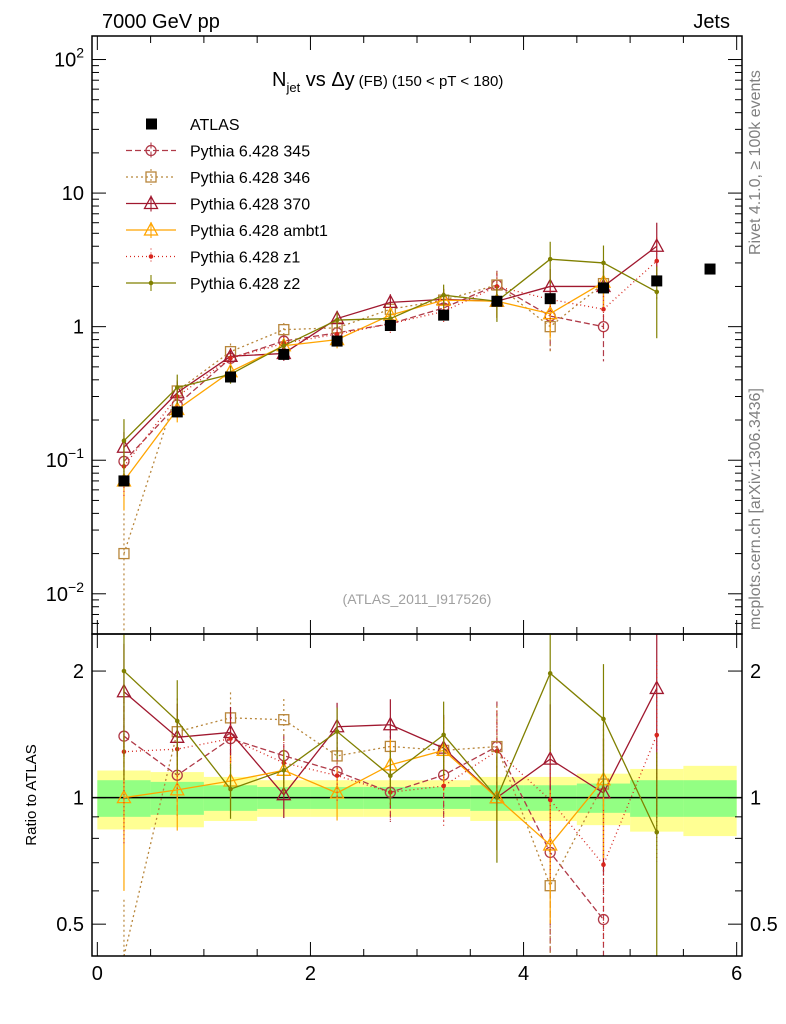 This screenshot has height=1024, width=786. What do you see at coordinates (65, 458) in the screenshot?
I see `y-tick-label: 10⁻¹` at bounding box center [65, 458].